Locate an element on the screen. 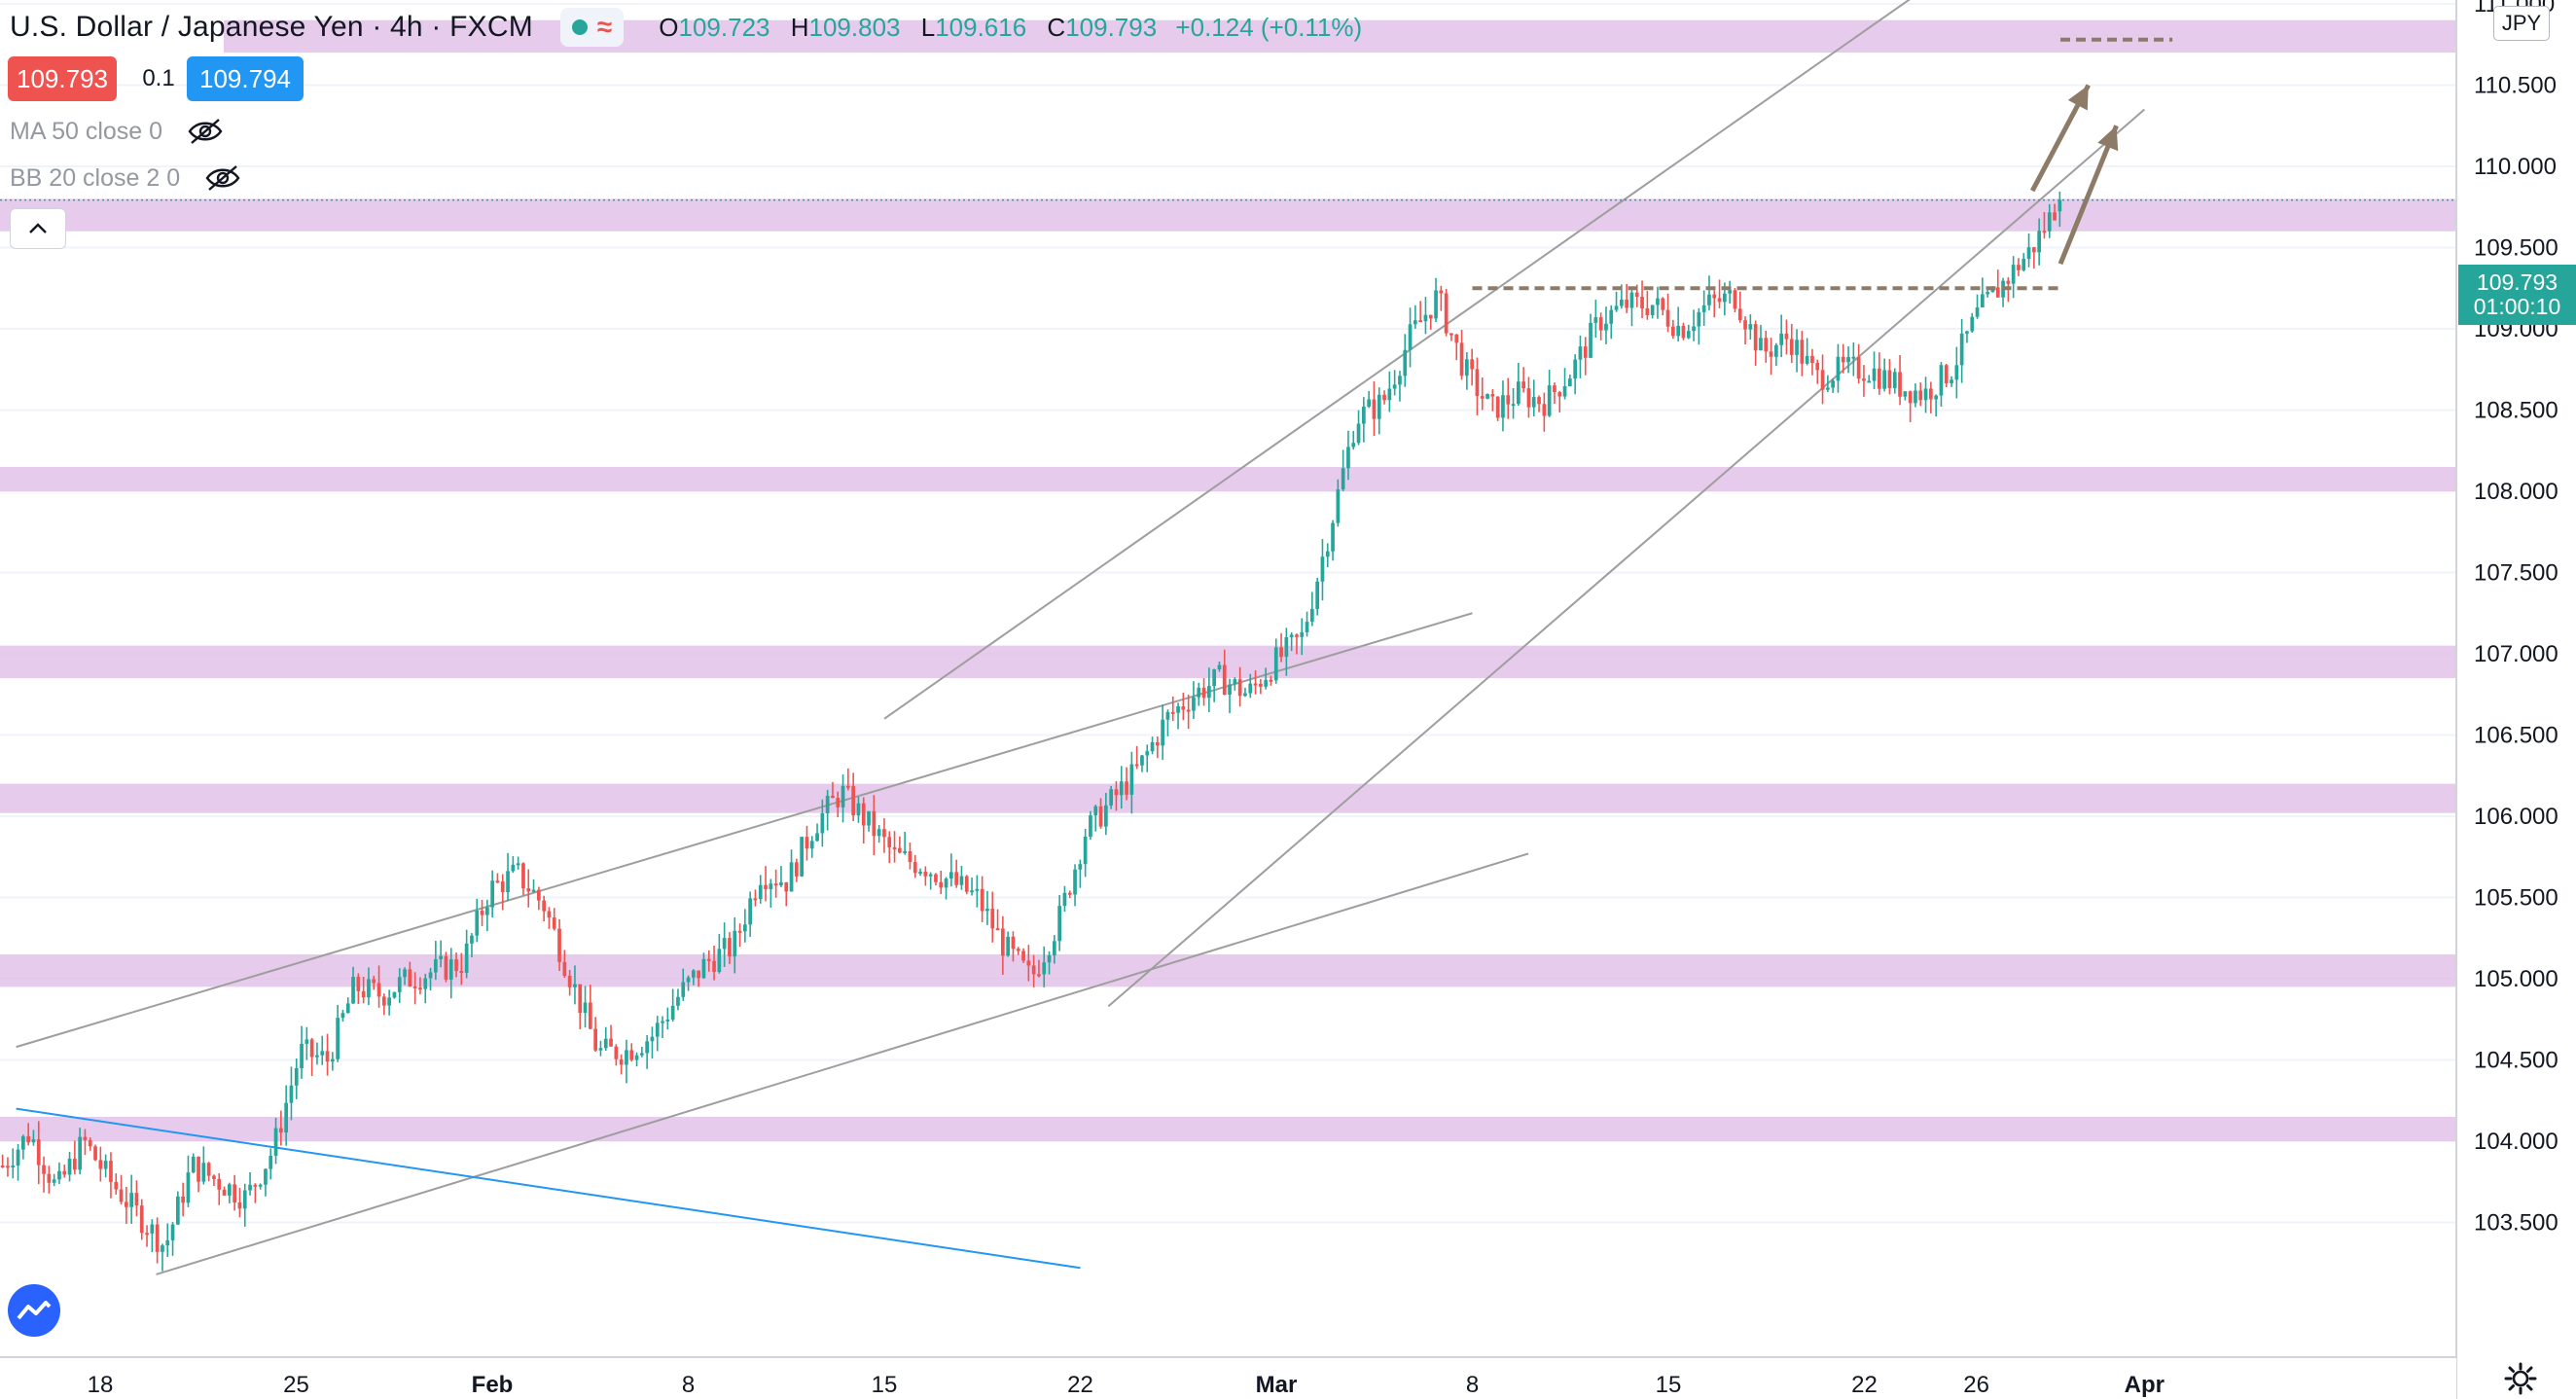 The image size is (2576, 1399). currency-button: JPY is located at coordinates (2521, 23).